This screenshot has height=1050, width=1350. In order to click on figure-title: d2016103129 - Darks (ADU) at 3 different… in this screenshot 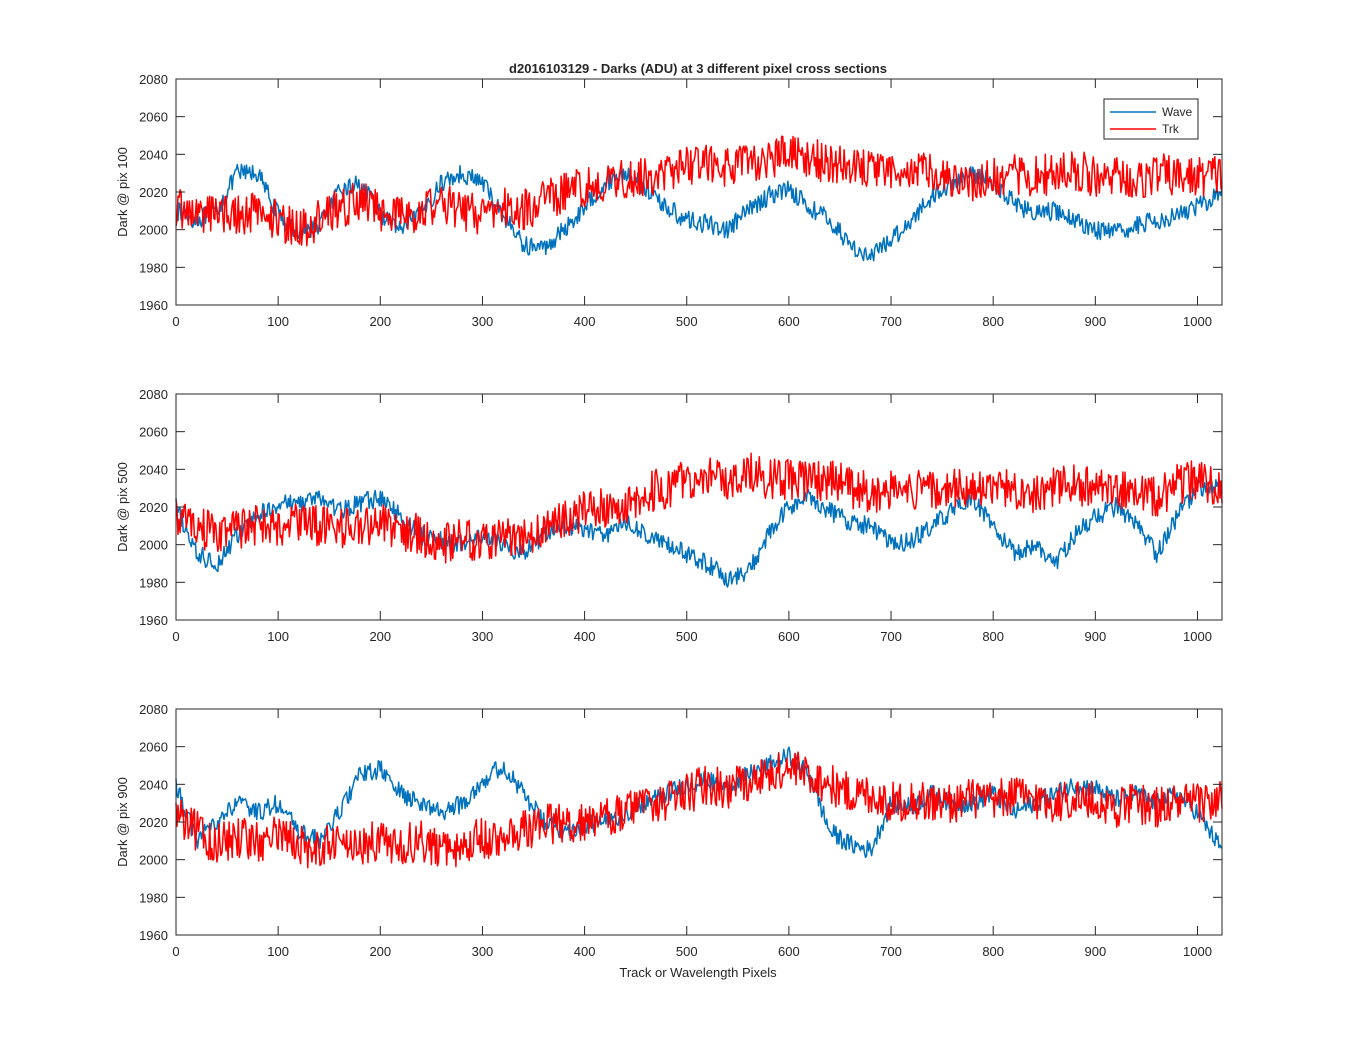, I will do `click(698, 68)`.